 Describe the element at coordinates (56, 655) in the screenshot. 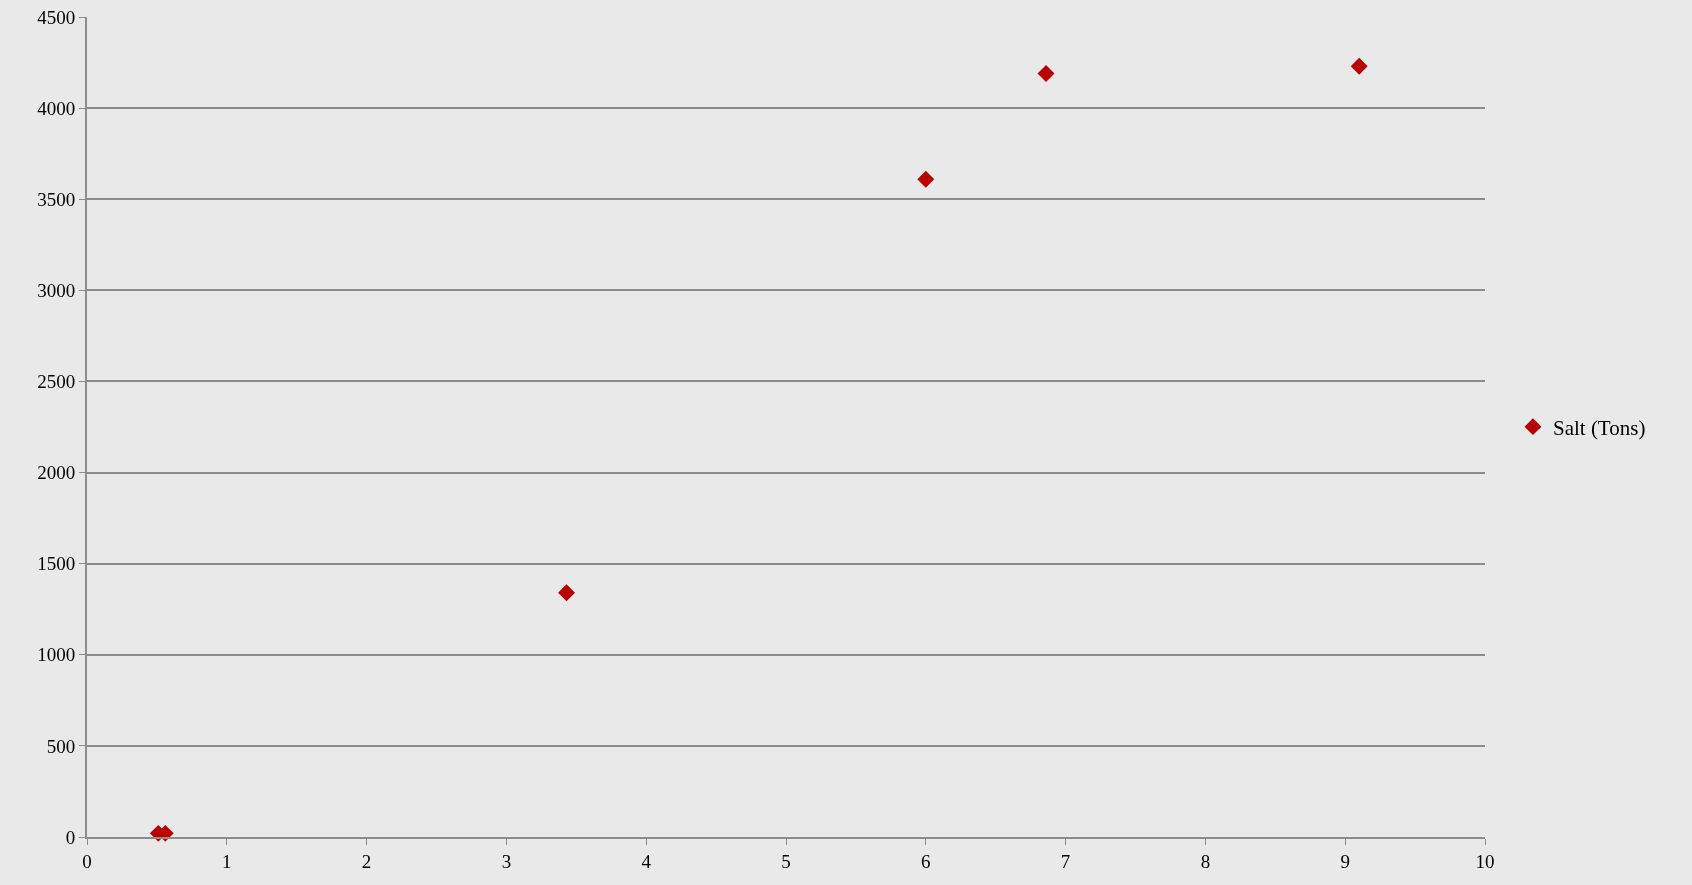

I see `y-tick-label: 1000` at that location.